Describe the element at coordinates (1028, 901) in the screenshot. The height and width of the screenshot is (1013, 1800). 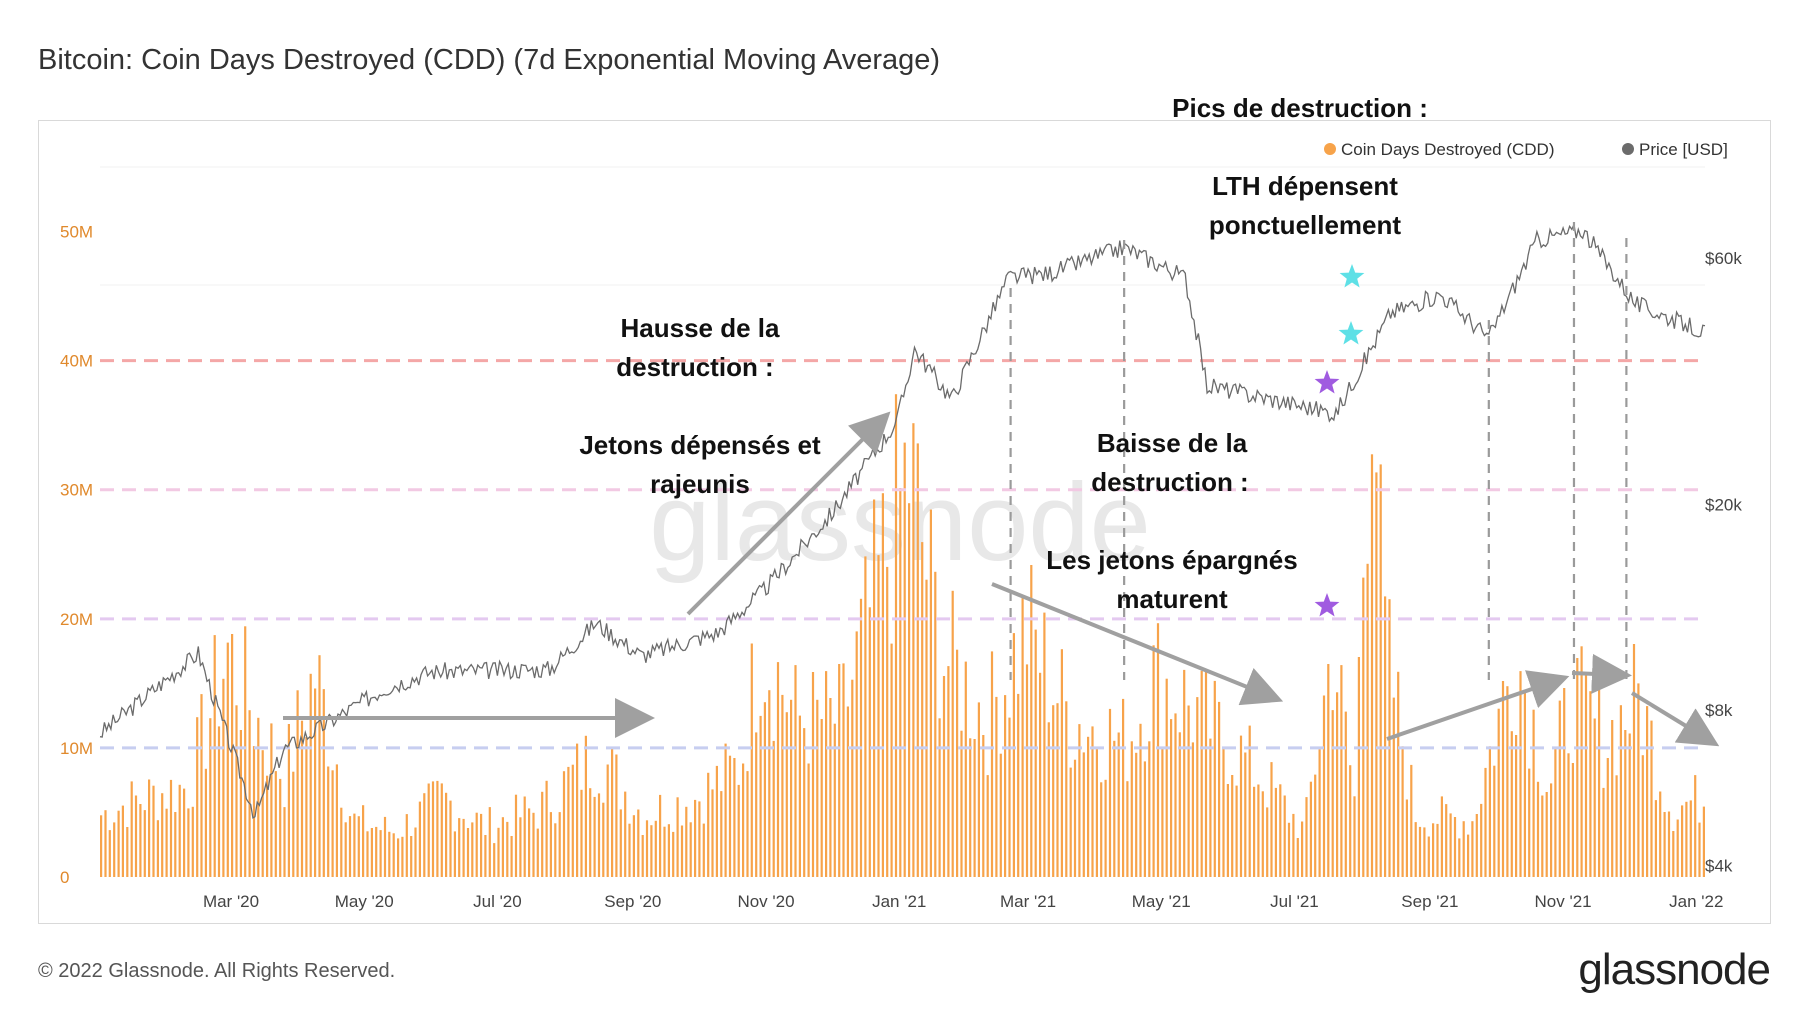
I see `x-tick-label: Mar '21` at that location.